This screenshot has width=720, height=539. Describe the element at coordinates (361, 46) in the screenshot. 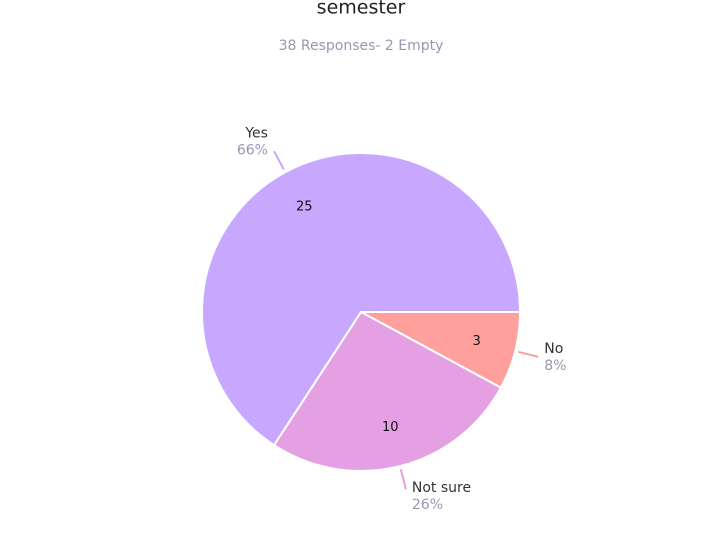

I see `chart-subtitle: 38 Responses- 2 Empty` at that location.